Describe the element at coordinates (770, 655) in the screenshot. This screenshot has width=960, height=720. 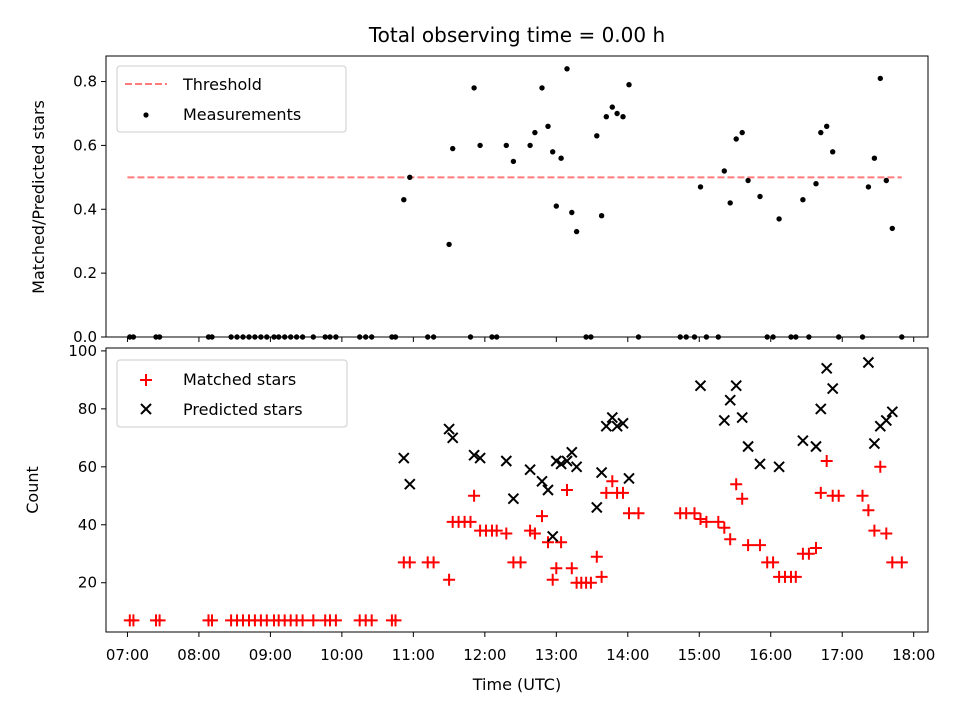
I see `x-tick-label: 16:00` at that location.